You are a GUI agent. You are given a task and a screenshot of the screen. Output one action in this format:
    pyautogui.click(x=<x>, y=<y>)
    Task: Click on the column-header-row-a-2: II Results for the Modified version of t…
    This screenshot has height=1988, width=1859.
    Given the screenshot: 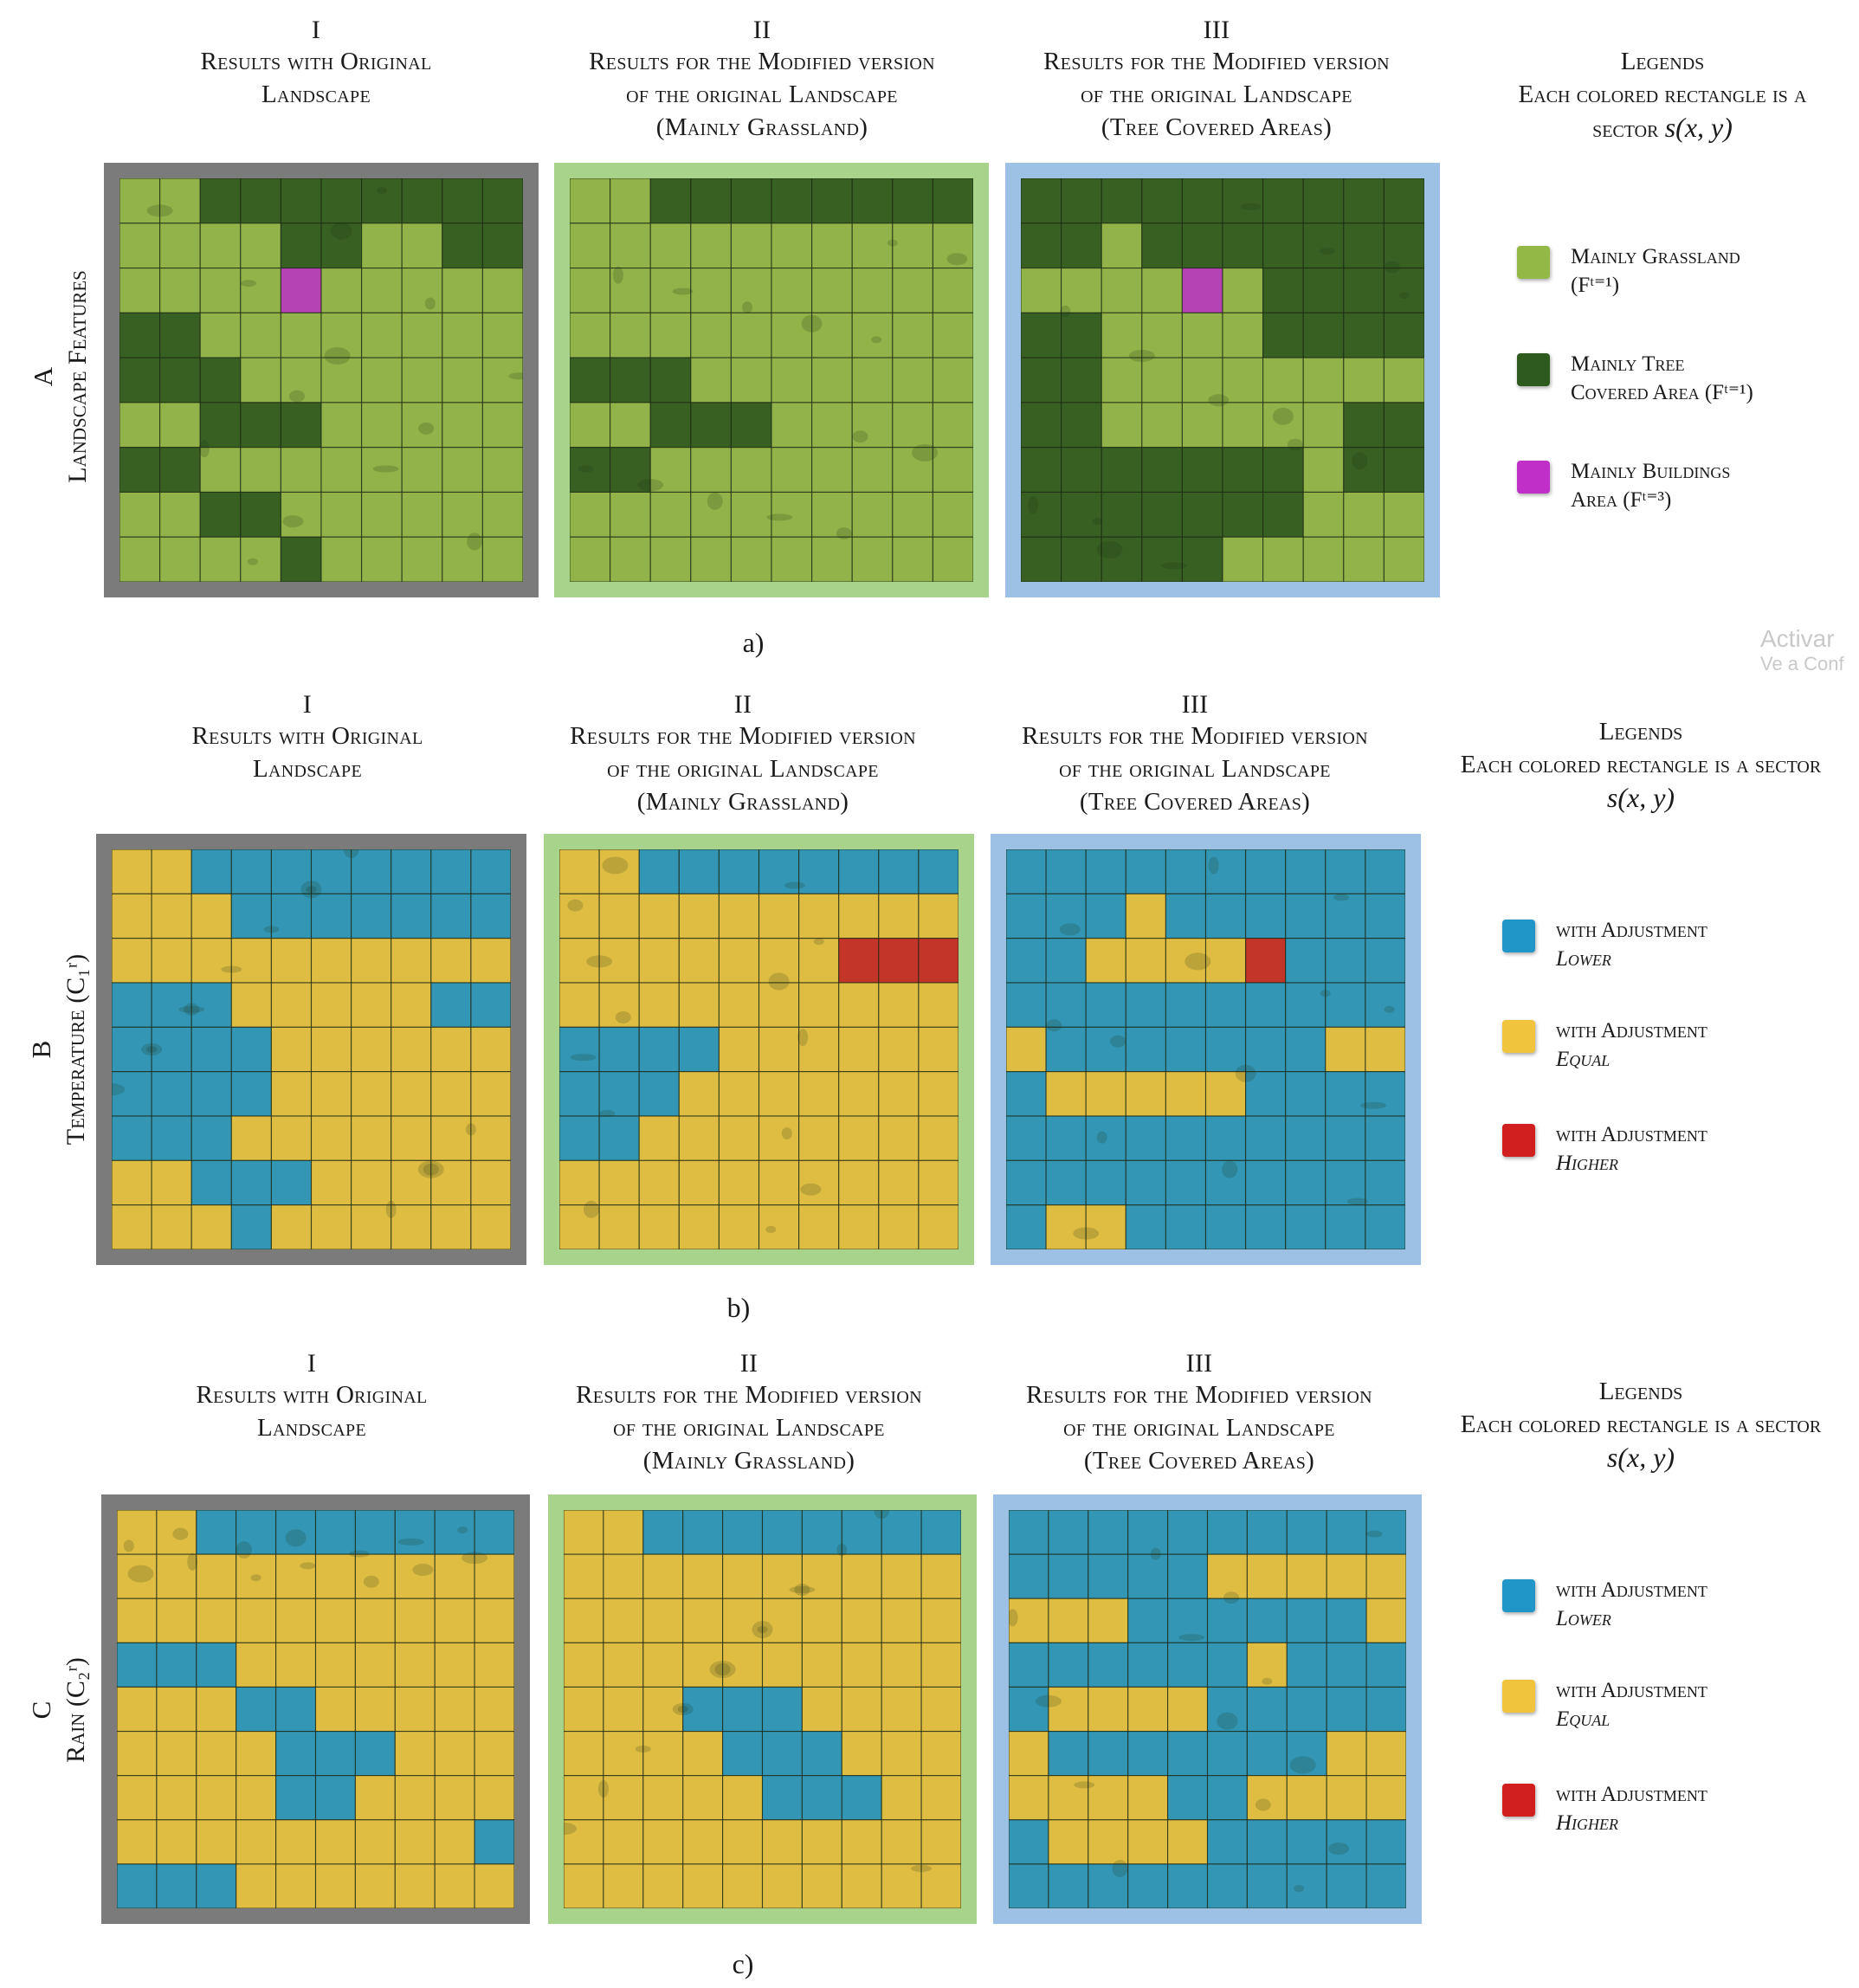 What is the action you would take?
    pyautogui.click(x=762, y=78)
    